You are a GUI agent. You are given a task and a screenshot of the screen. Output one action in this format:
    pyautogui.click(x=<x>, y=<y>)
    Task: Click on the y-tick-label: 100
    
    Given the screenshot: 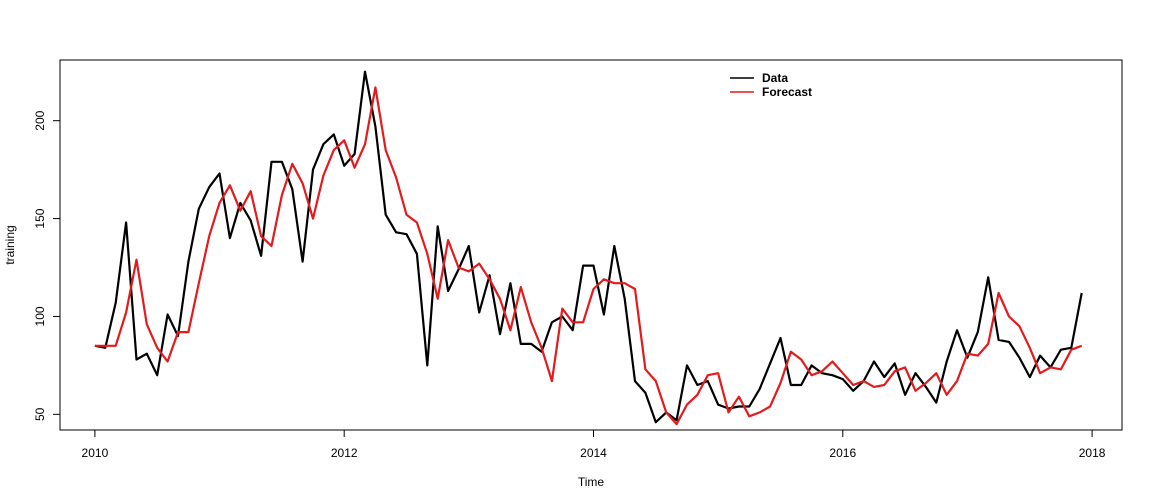 What is the action you would take?
    pyautogui.click(x=40, y=316)
    